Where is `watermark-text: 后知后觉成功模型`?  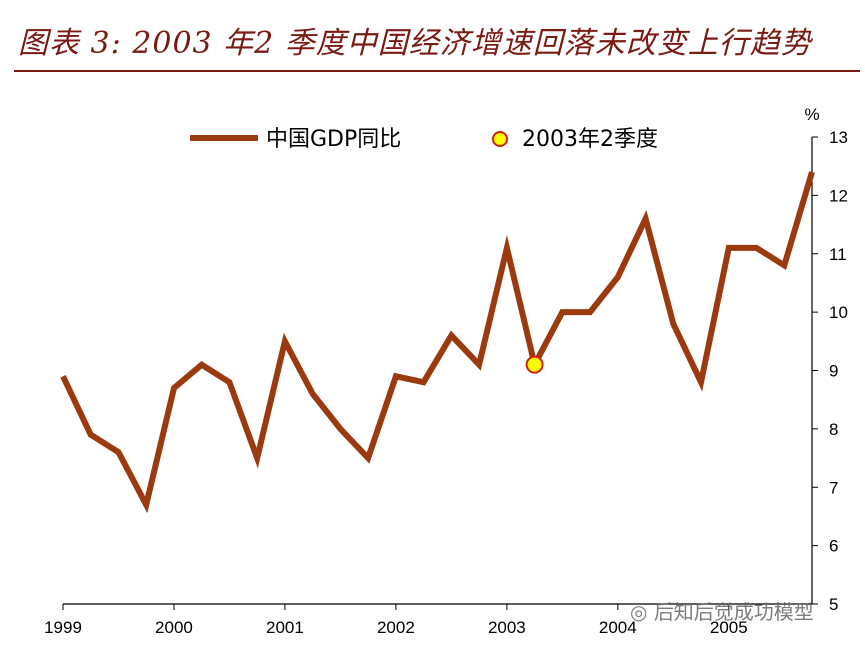
watermark-text: 后知后觉成功模型 is located at coordinates (733, 612).